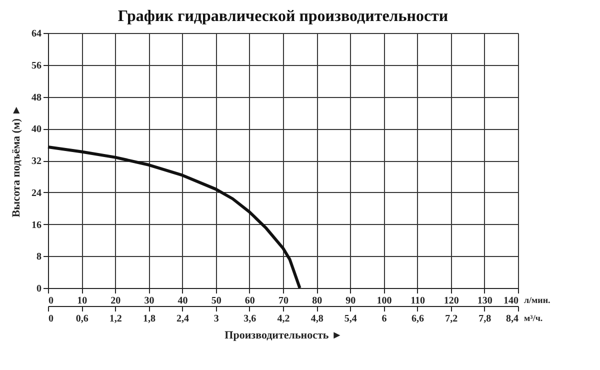 The height and width of the screenshot is (370, 600). What do you see at coordinates (283, 301) in the screenshot?
I see `x-tick-label: 70` at bounding box center [283, 301].